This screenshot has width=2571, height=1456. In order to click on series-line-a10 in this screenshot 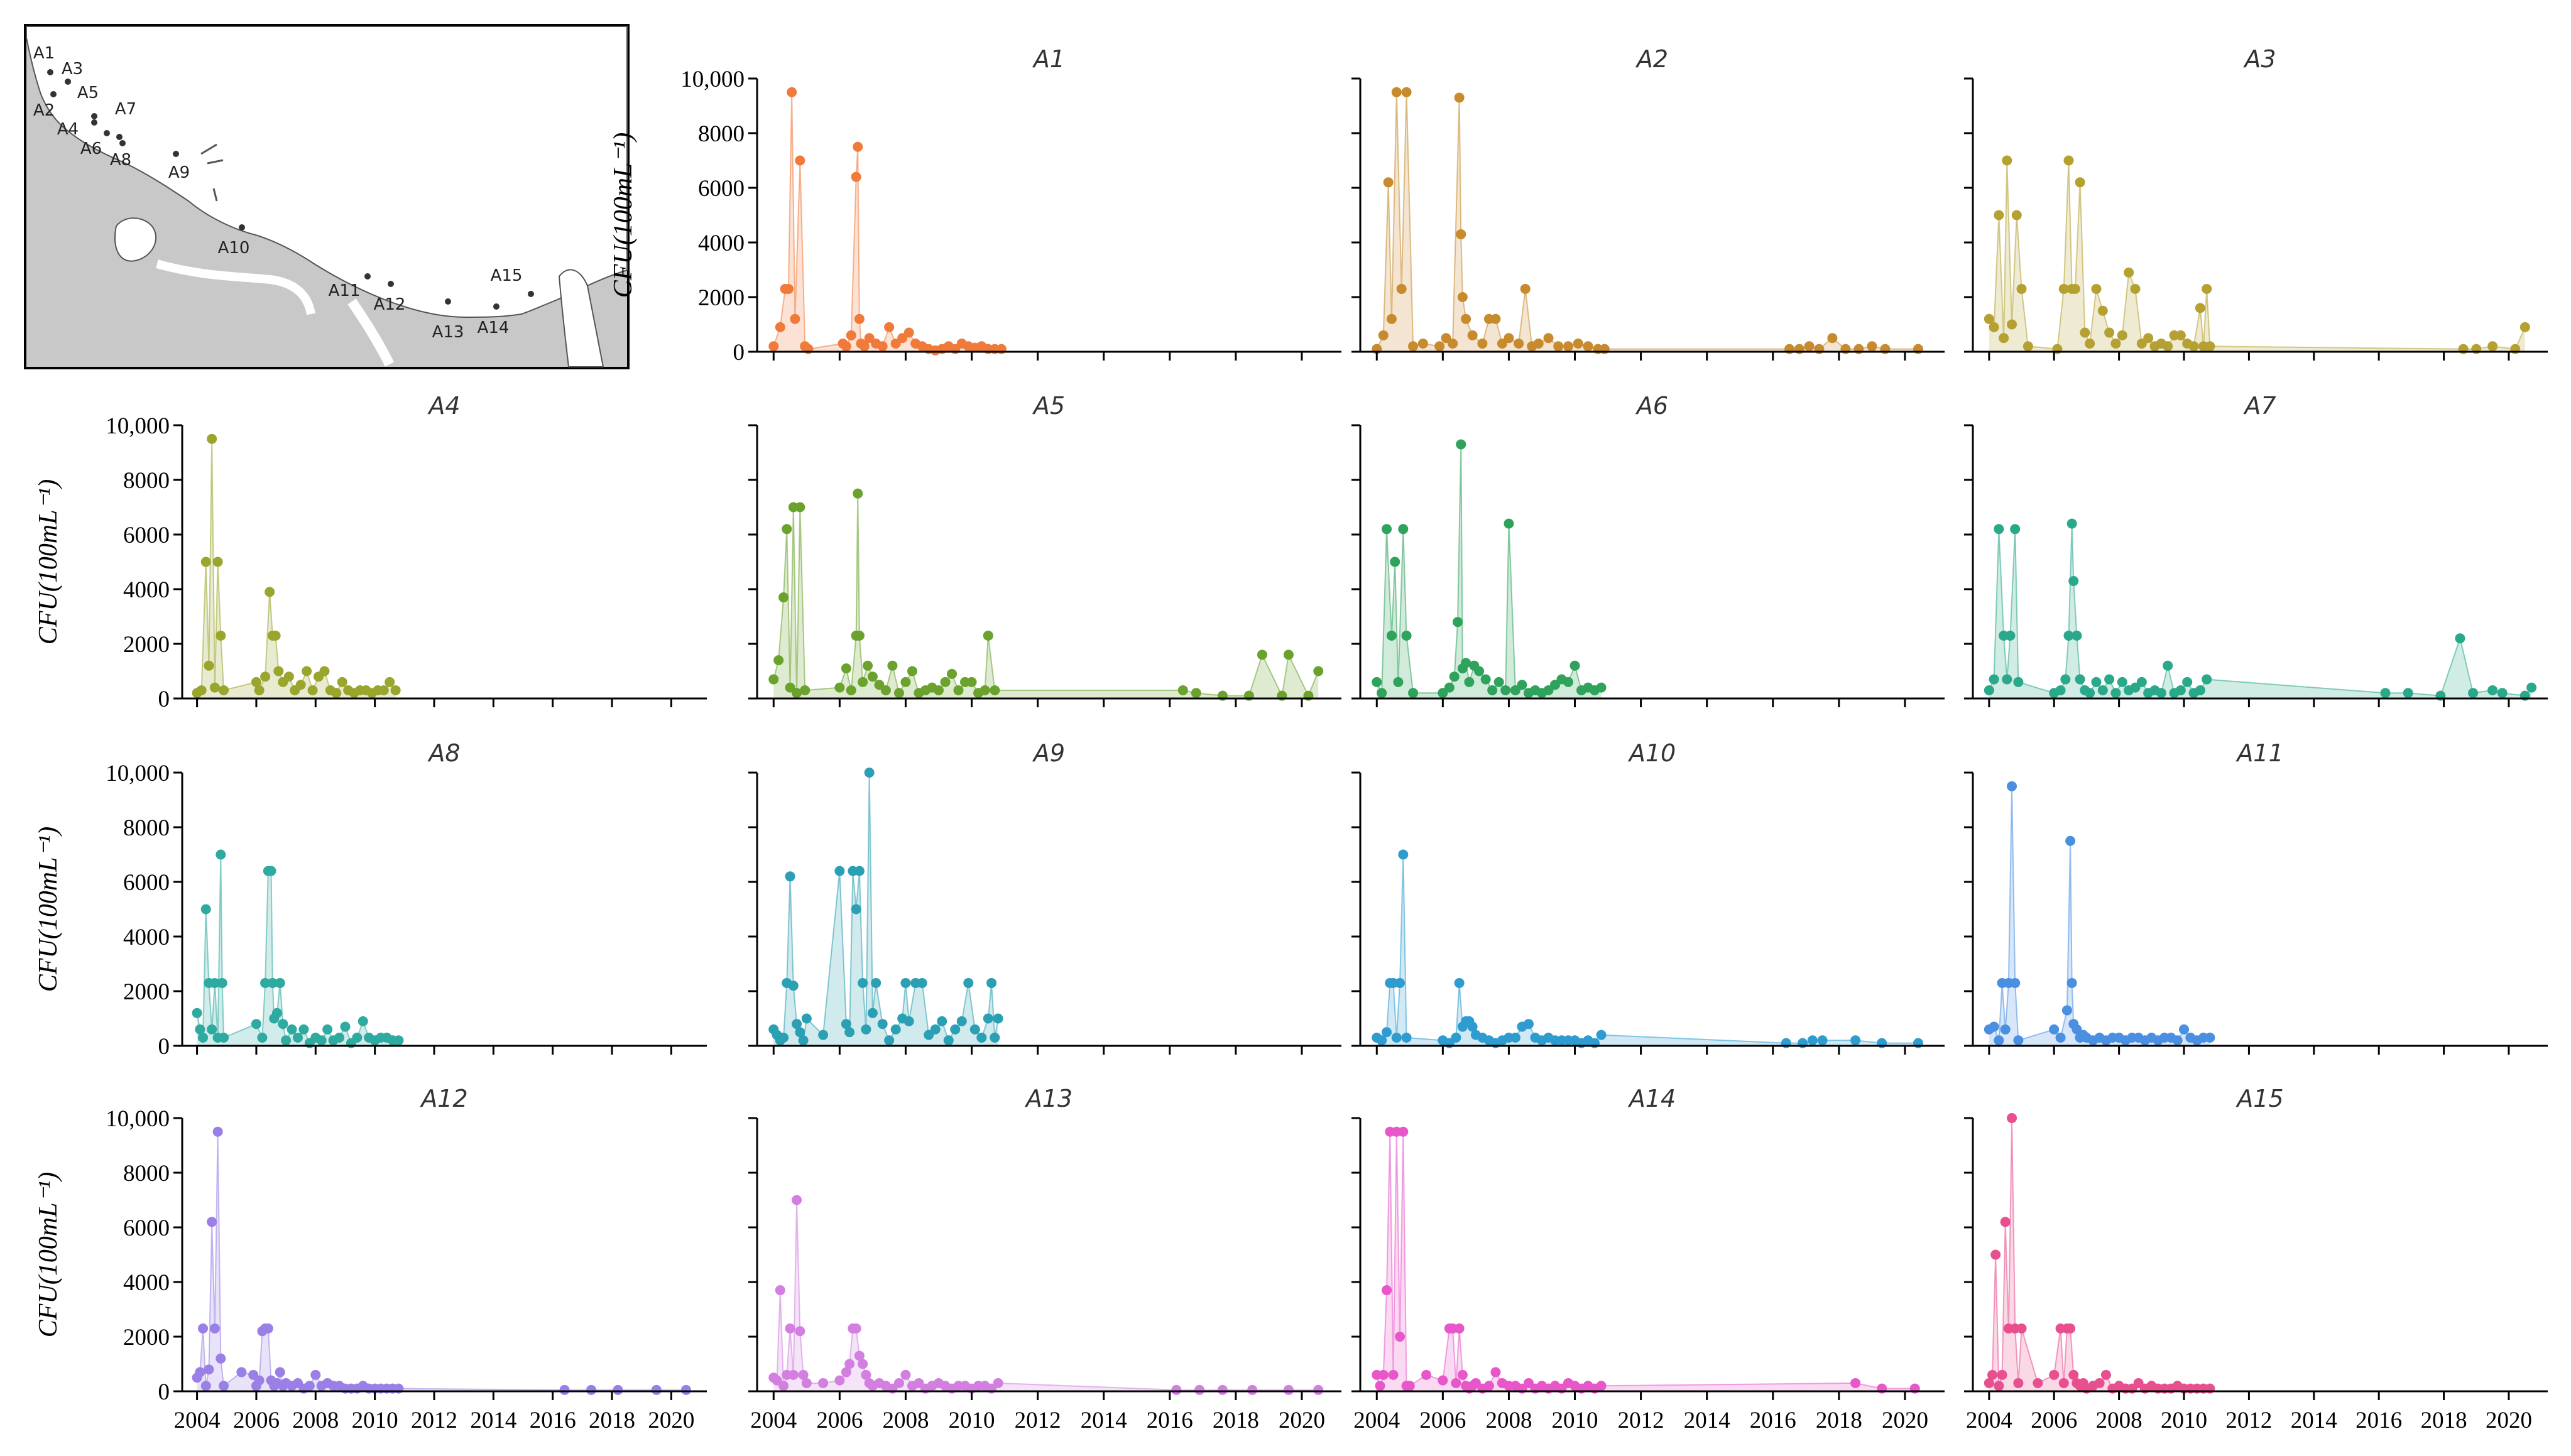, I will do `click(1647, 949)`.